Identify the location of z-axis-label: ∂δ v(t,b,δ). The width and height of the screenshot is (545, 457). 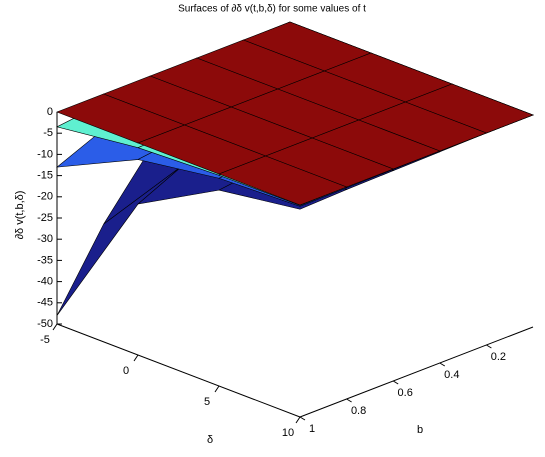
(20, 215).